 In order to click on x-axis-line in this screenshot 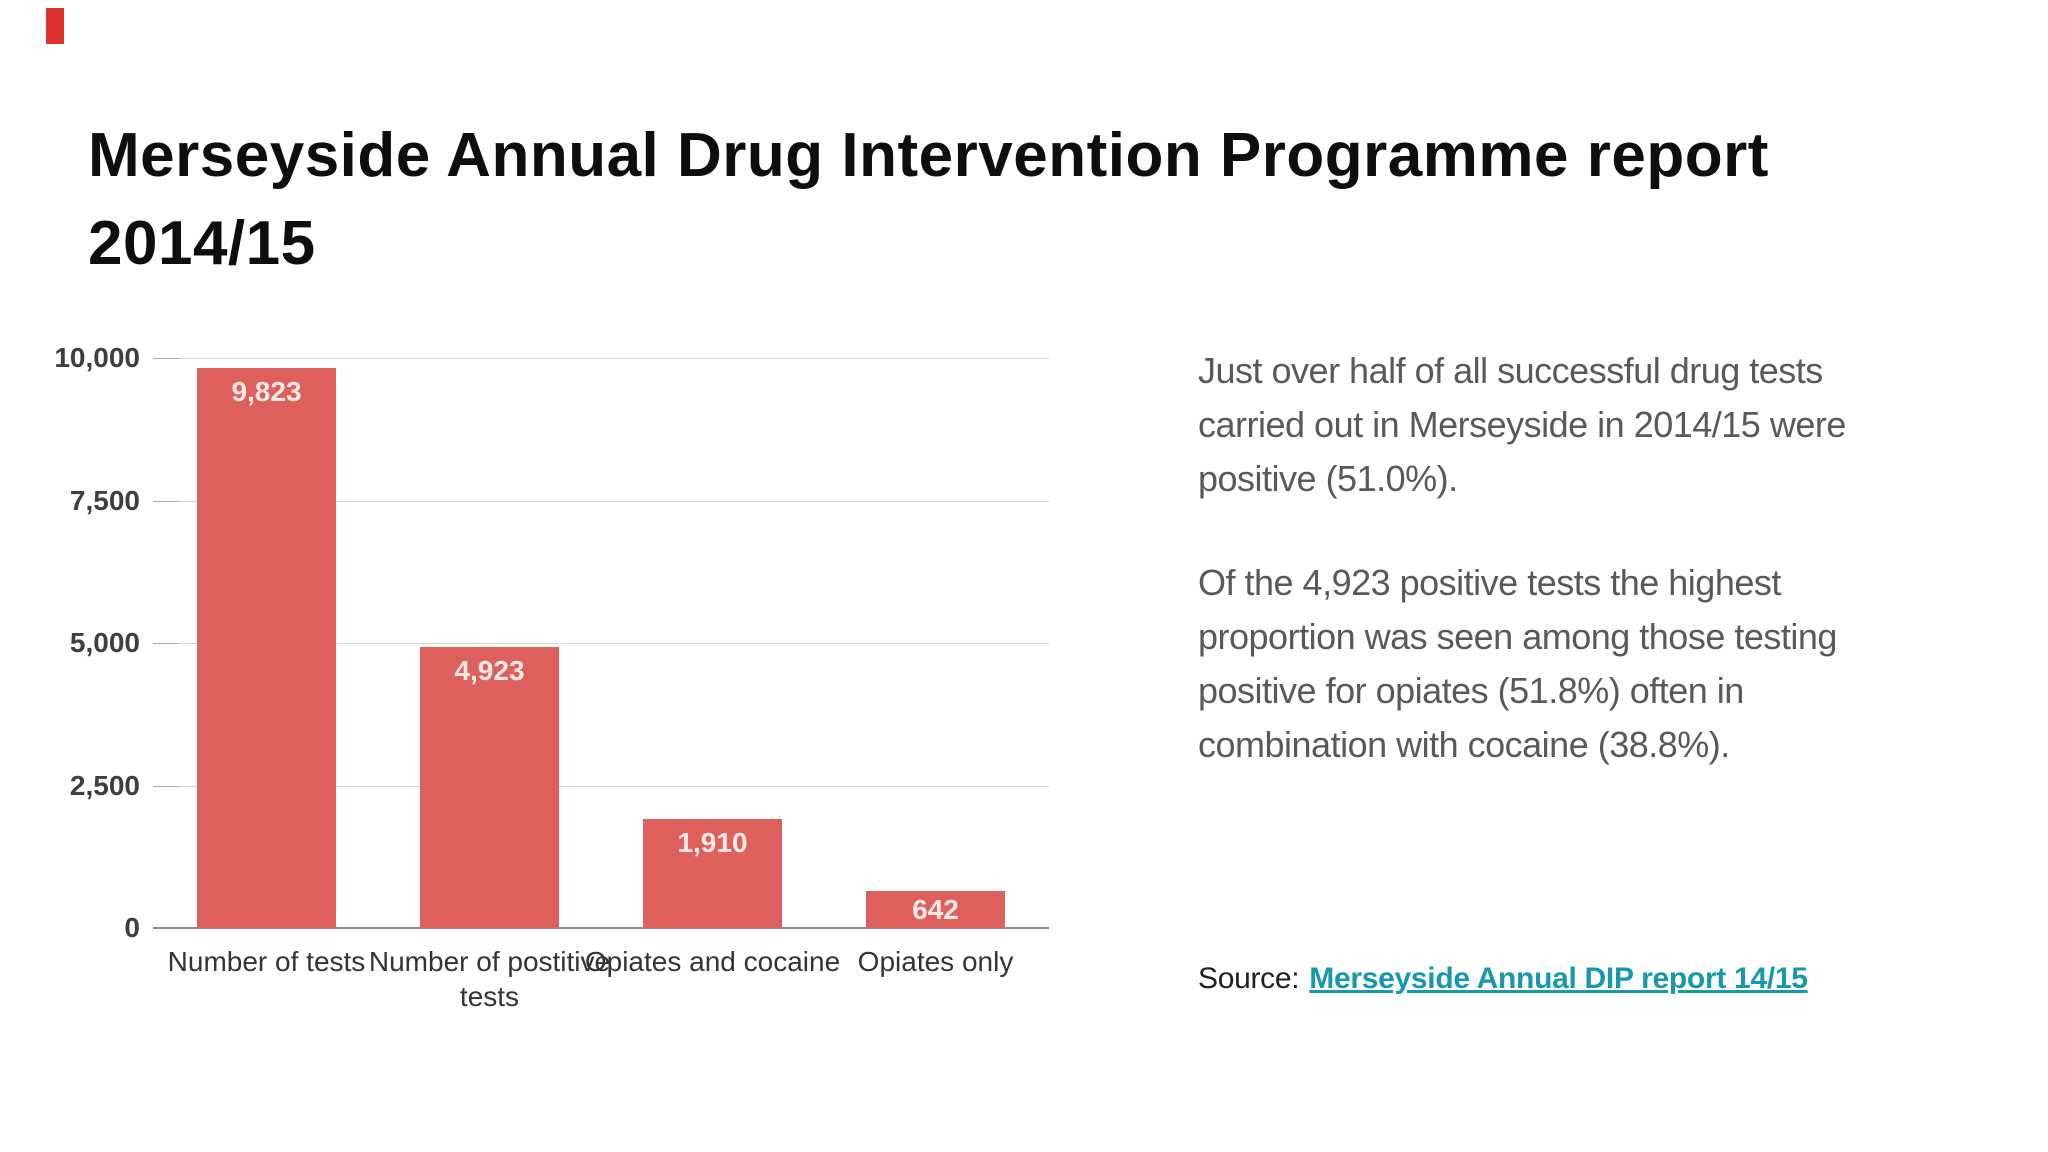, I will do `click(601, 928)`.